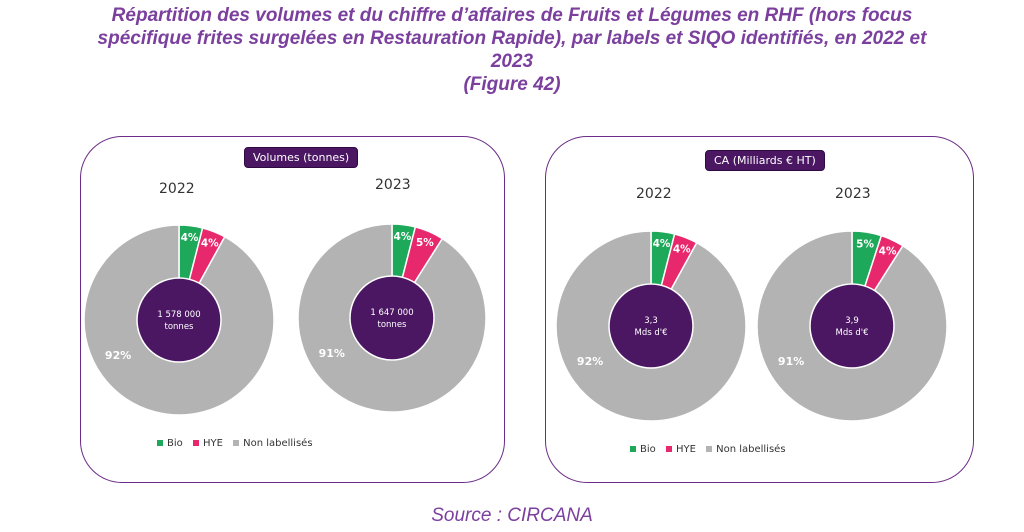  What do you see at coordinates (178, 315) in the screenshot?
I see `pie-center-label: 1 578 000` at bounding box center [178, 315].